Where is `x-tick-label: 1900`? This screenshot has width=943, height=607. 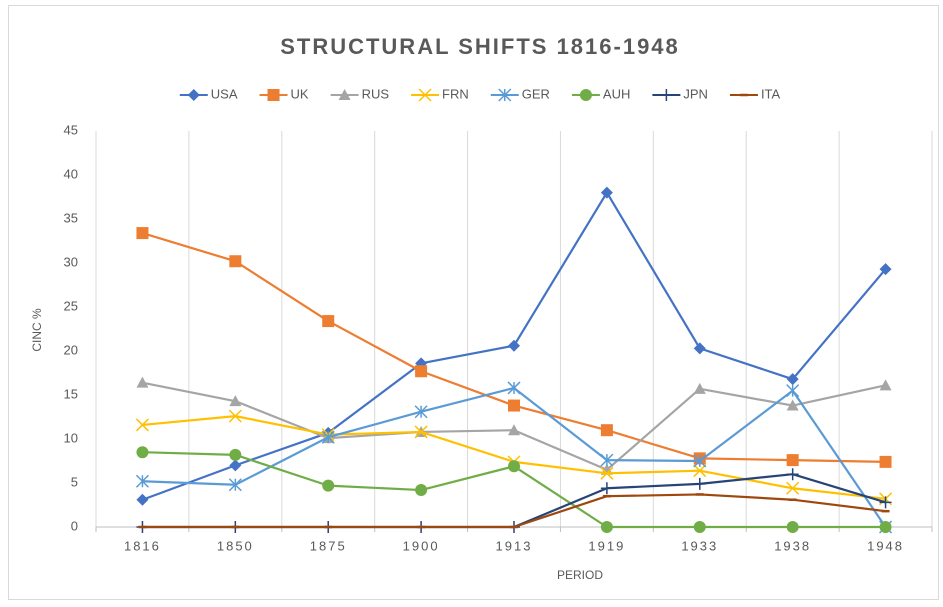
x-tick-label: 1900 is located at coordinates (421, 545).